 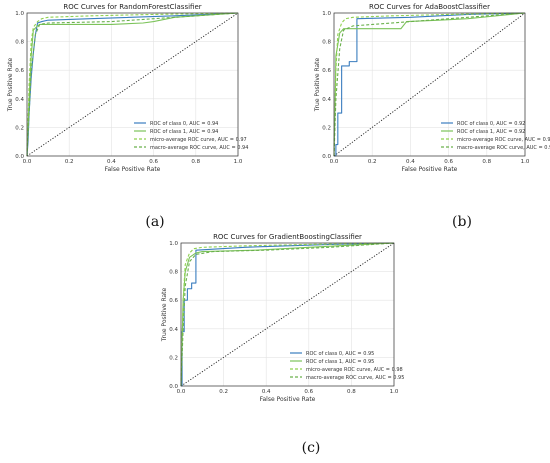 What do you see at coordinates (184, 132) in the screenshot?
I see `legend-entry: ROC of class 1, AUC = 0.94` at bounding box center [184, 132].